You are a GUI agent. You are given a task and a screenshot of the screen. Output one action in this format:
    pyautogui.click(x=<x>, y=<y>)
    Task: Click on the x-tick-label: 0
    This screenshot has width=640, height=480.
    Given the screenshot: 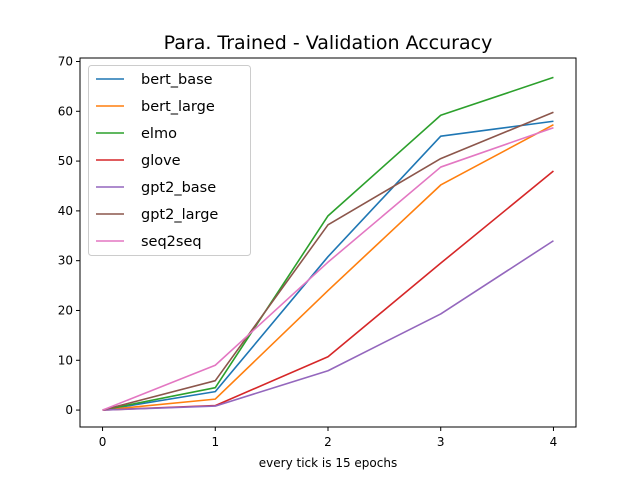 What is the action you would take?
    pyautogui.click(x=103, y=442)
    